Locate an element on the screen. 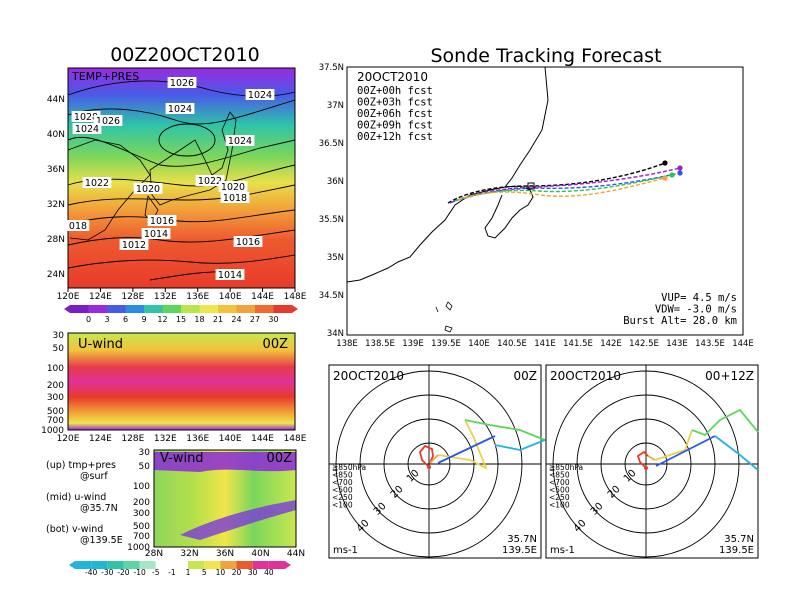 The image size is (792, 612). wind-colorbar-label: 20 is located at coordinates (237, 572).